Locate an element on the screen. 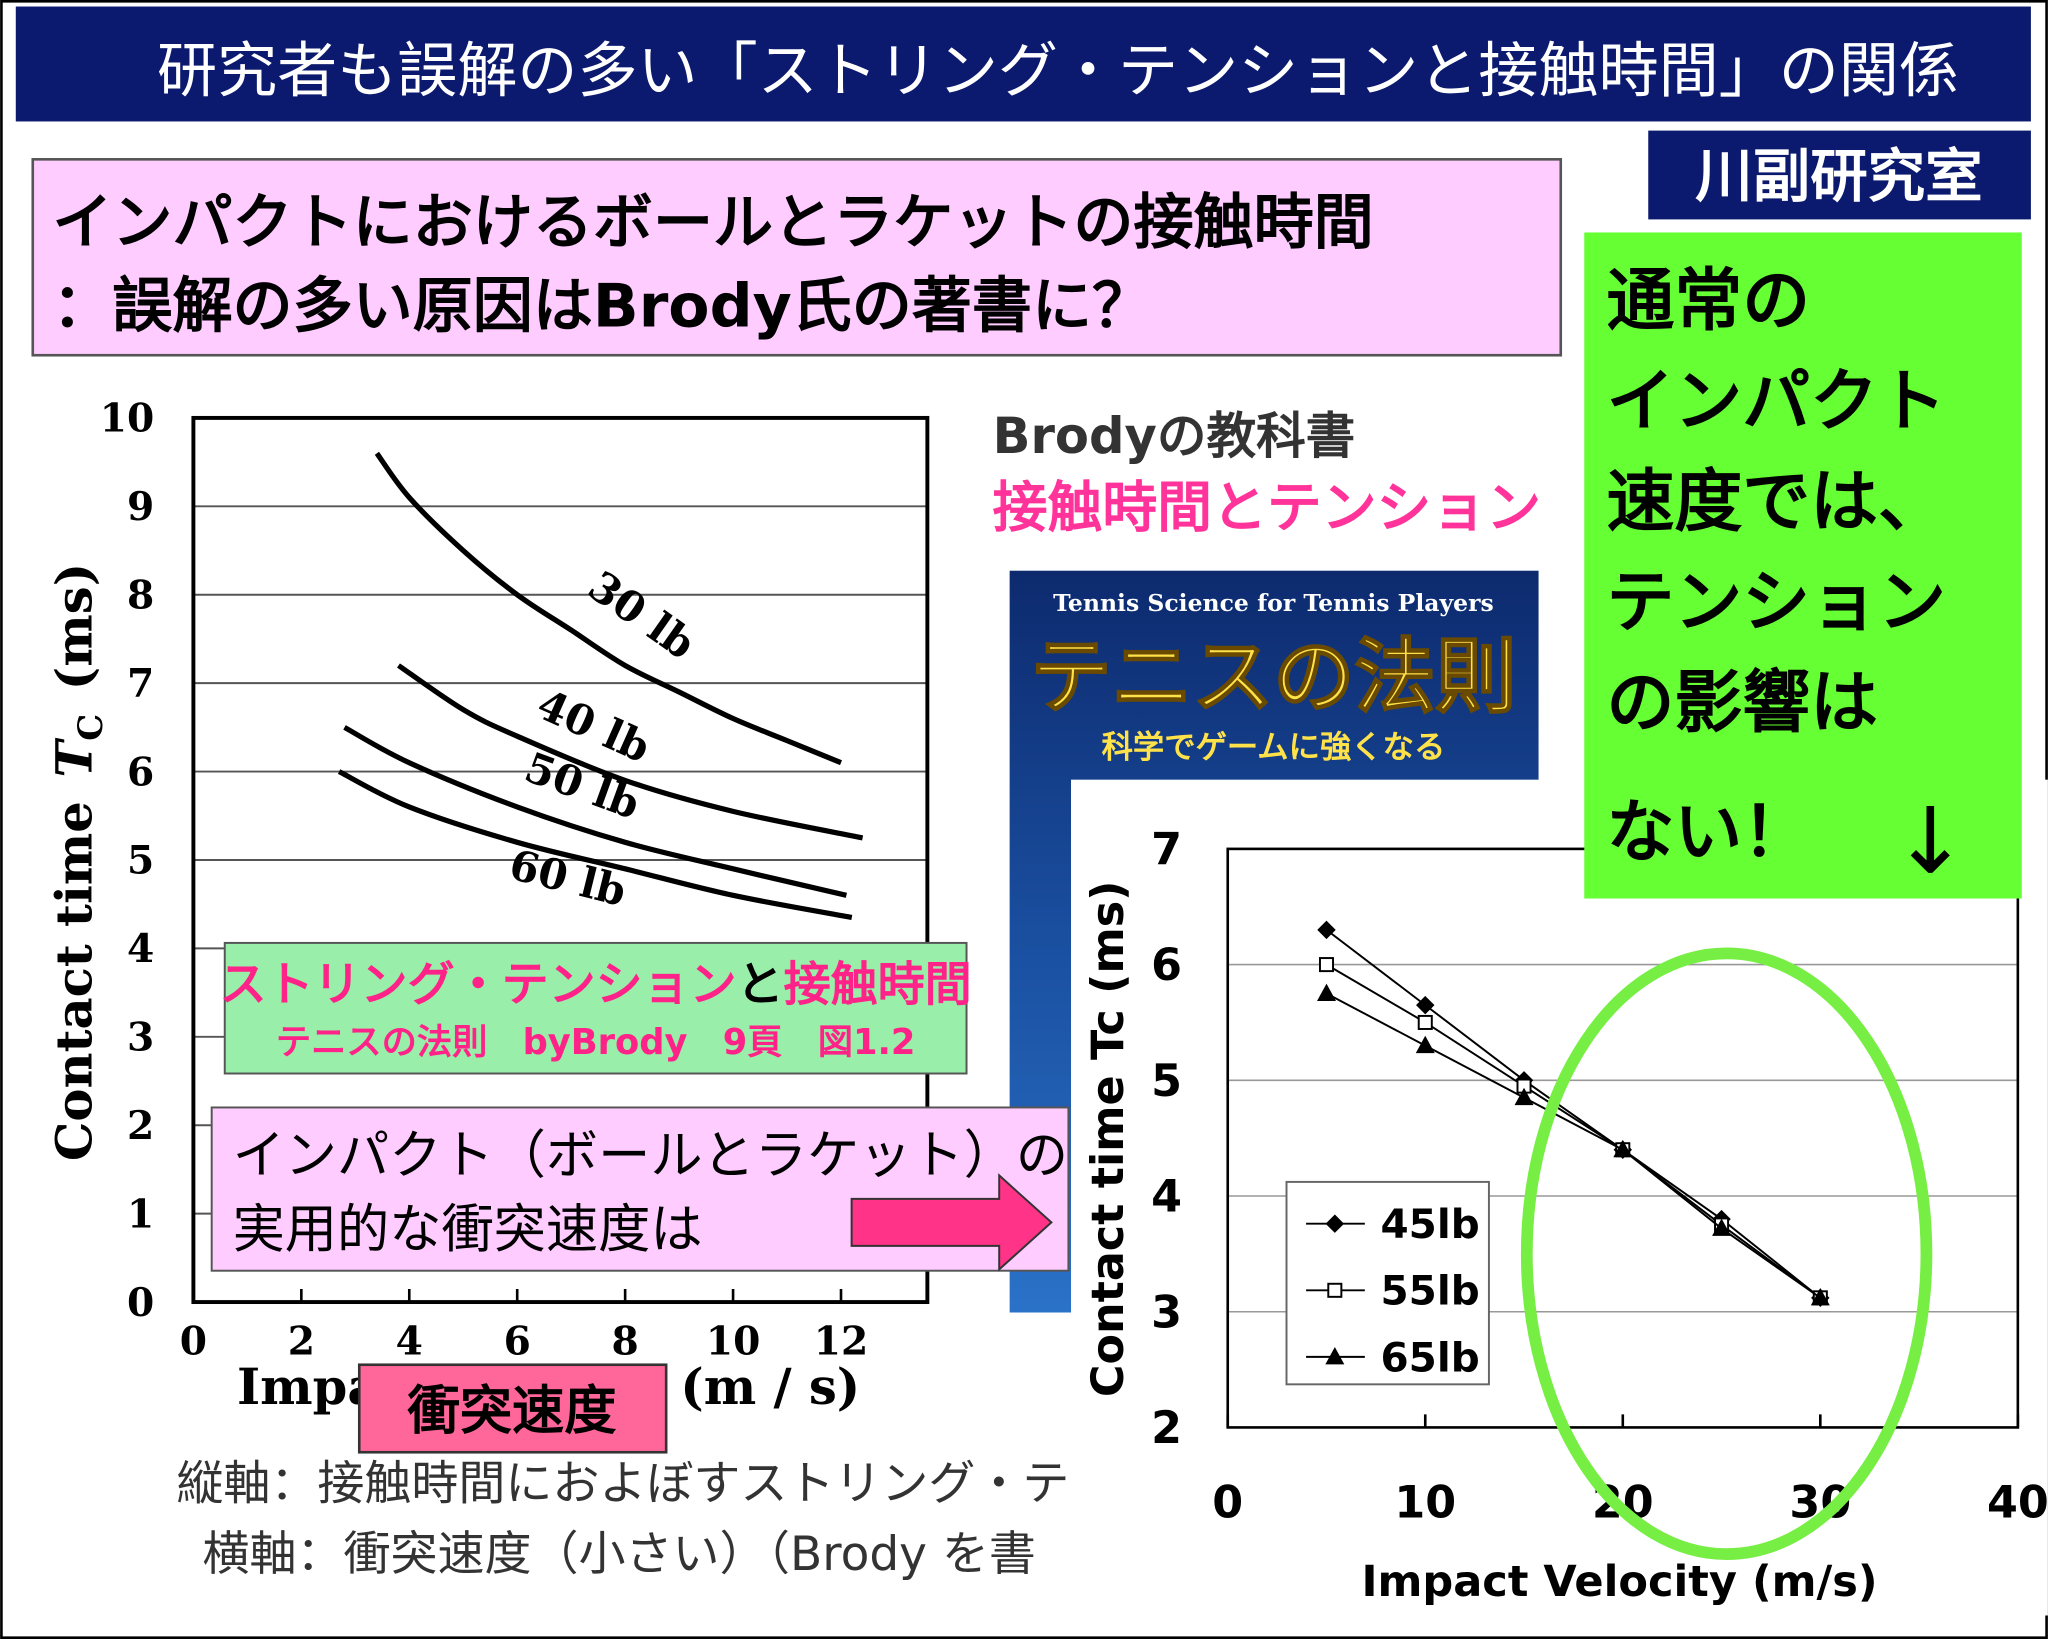 Image resolution: width=2048 pixels, height=1639 pixels. note-line: 速度では、 is located at coordinates (1776, 502).